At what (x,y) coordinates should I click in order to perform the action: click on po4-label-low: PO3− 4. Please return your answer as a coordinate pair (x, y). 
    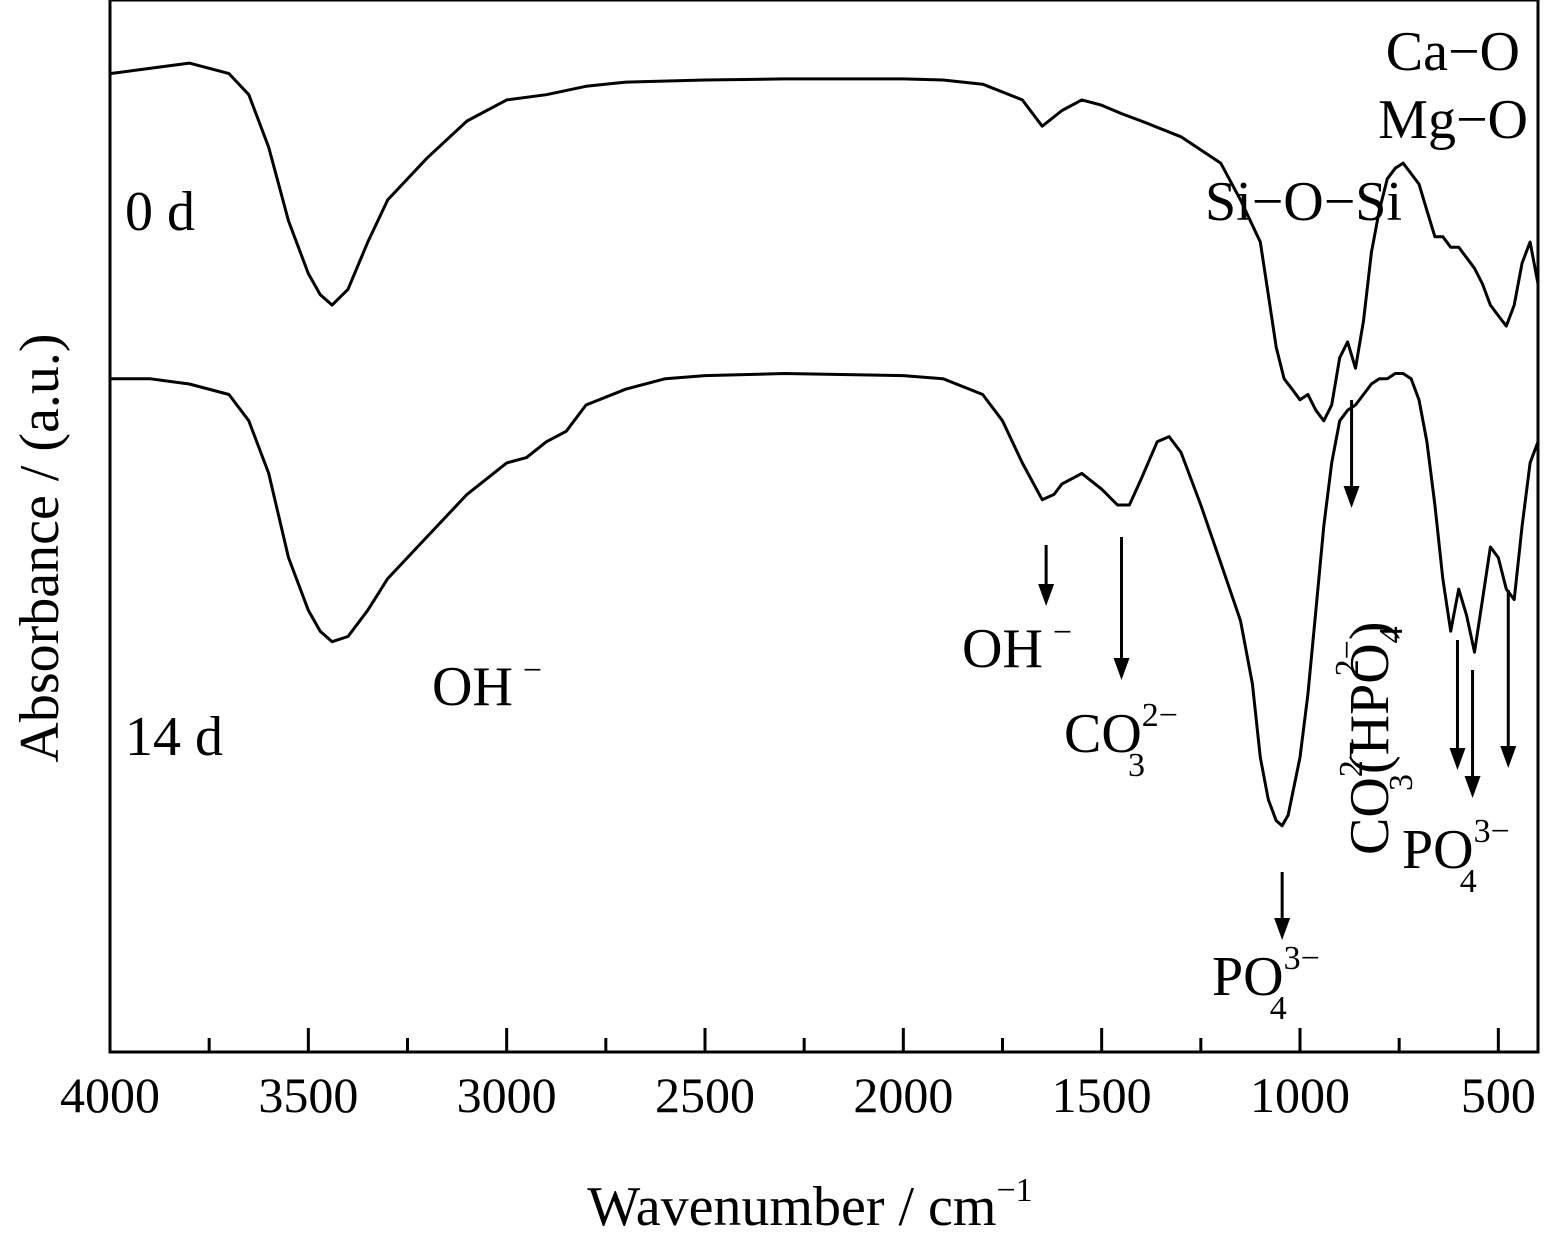
    Looking at the image, I should click on (1456, 856).